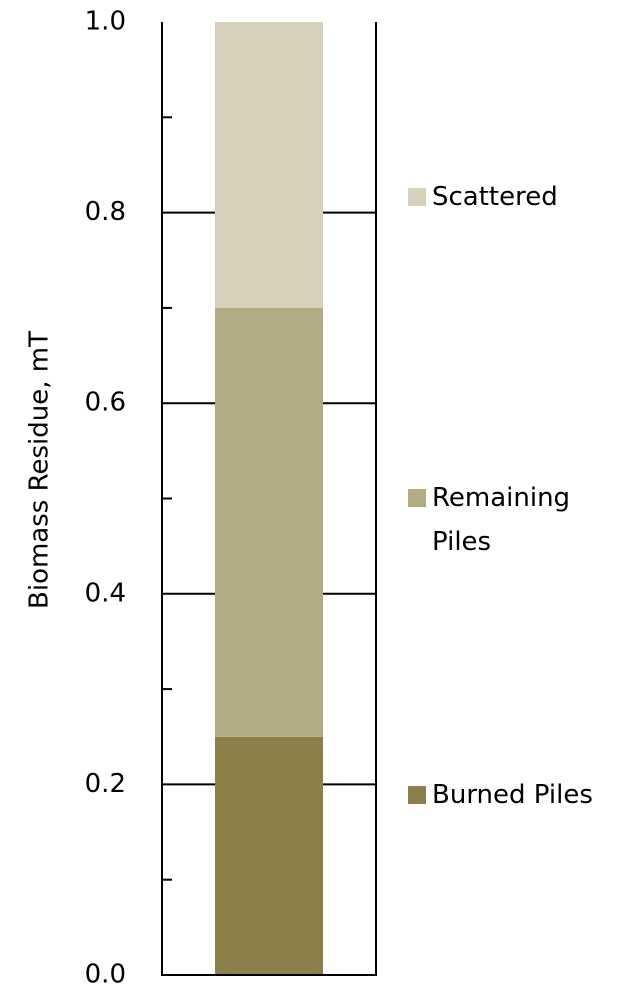  I want to click on y-tick-label: 0.0, so click(105, 975).